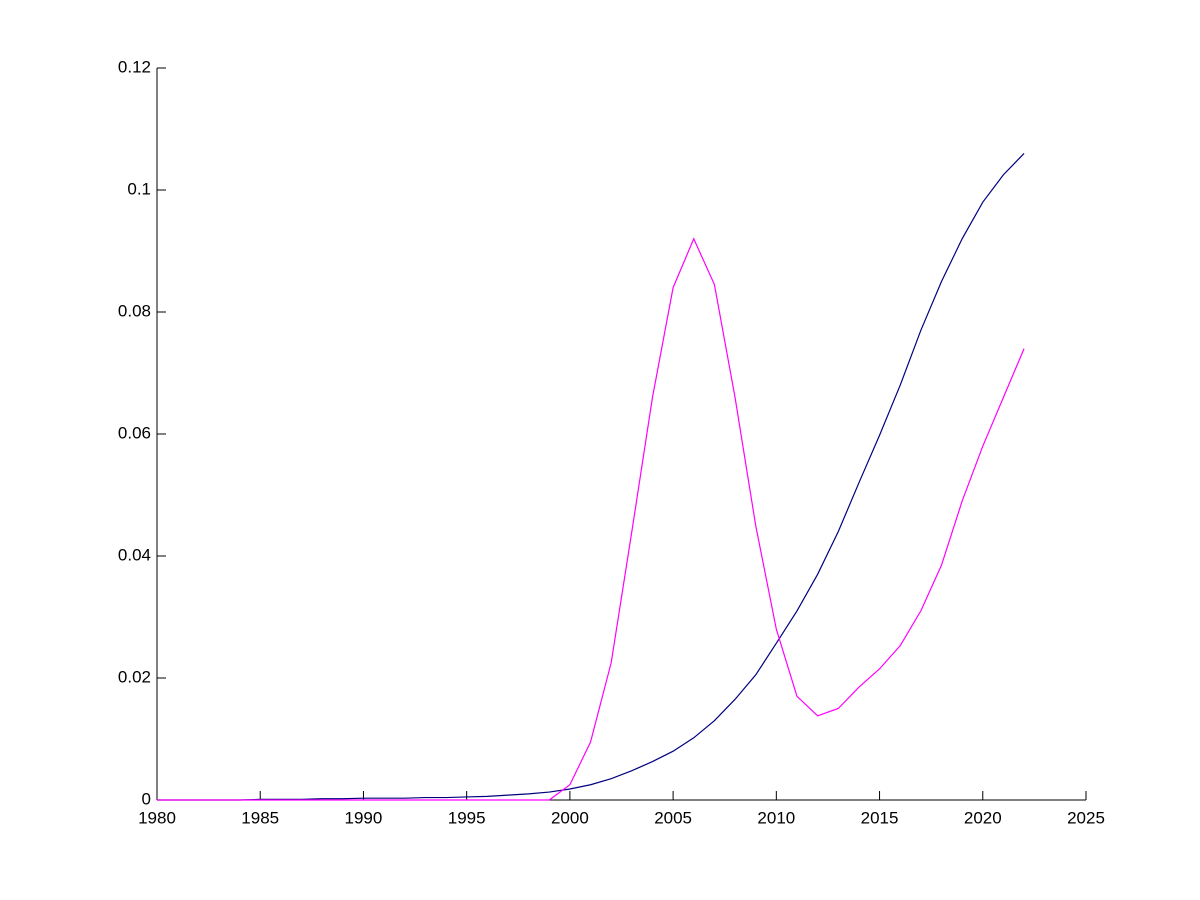 This screenshot has width=1200, height=900. Describe the element at coordinates (776, 817) in the screenshot. I see `x-tick-label: 2010` at that location.